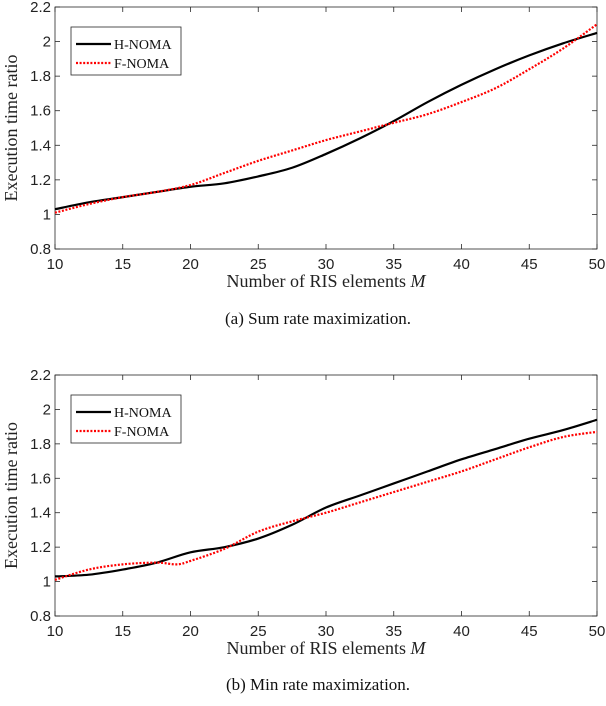 The height and width of the screenshot is (706, 606). What do you see at coordinates (318, 684) in the screenshot?
I see `caption: (b) Min rate maximization.` at bounding box center [318, 684].